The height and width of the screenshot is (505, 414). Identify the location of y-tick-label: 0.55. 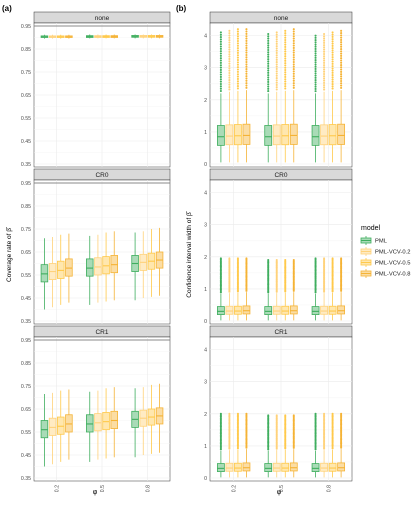
(26, 119).